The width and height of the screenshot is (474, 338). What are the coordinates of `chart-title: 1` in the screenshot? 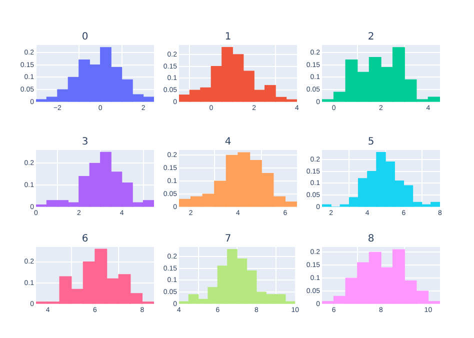 It's located at (228, 37).